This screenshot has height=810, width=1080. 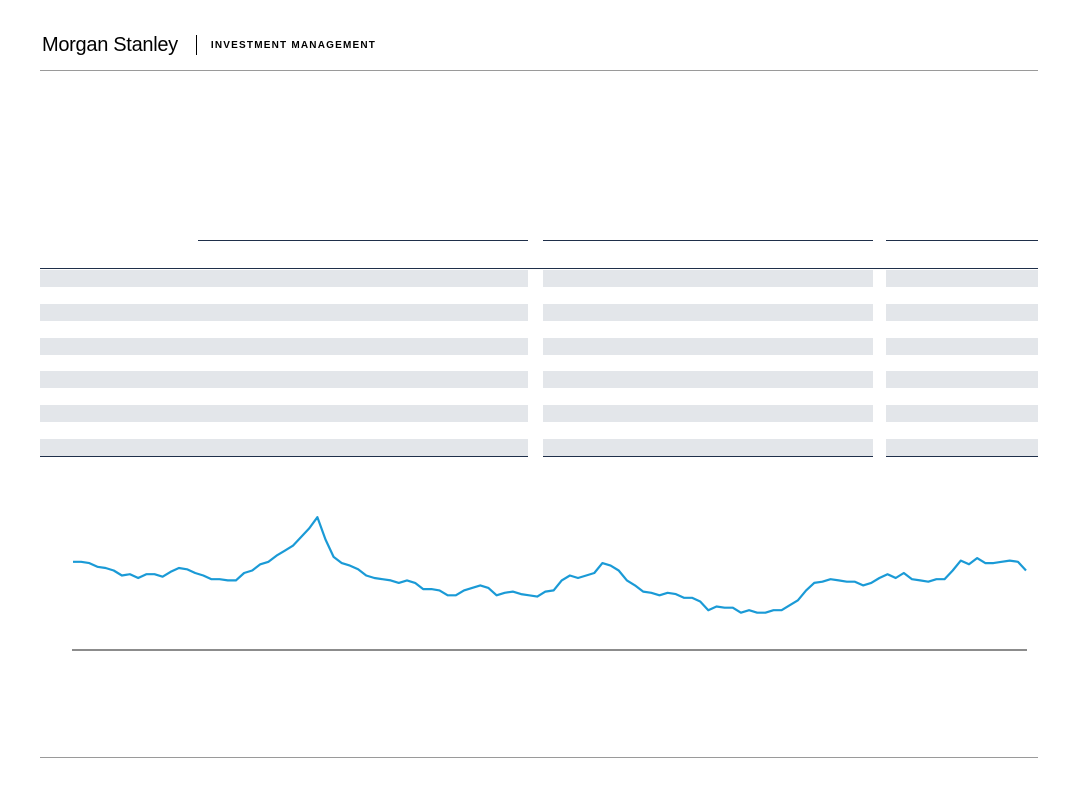 I want to click on logo-separator, so click(x=196, y=45).